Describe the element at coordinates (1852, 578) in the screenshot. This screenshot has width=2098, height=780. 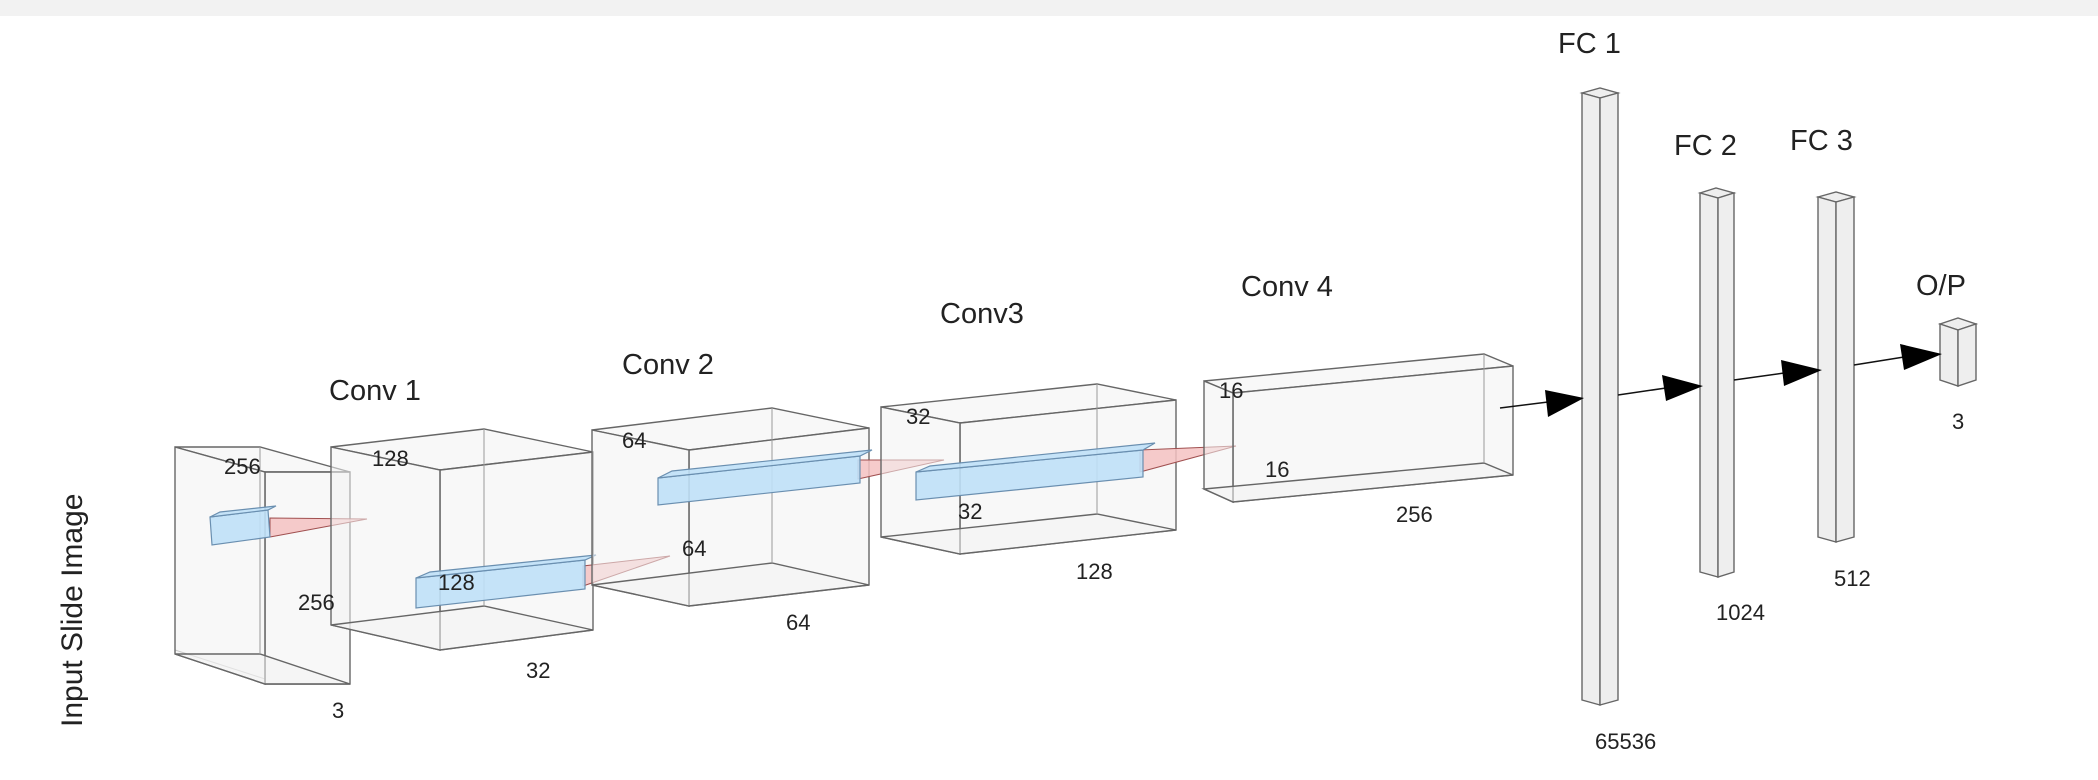
I see `fc3-dim: 512` at that location.